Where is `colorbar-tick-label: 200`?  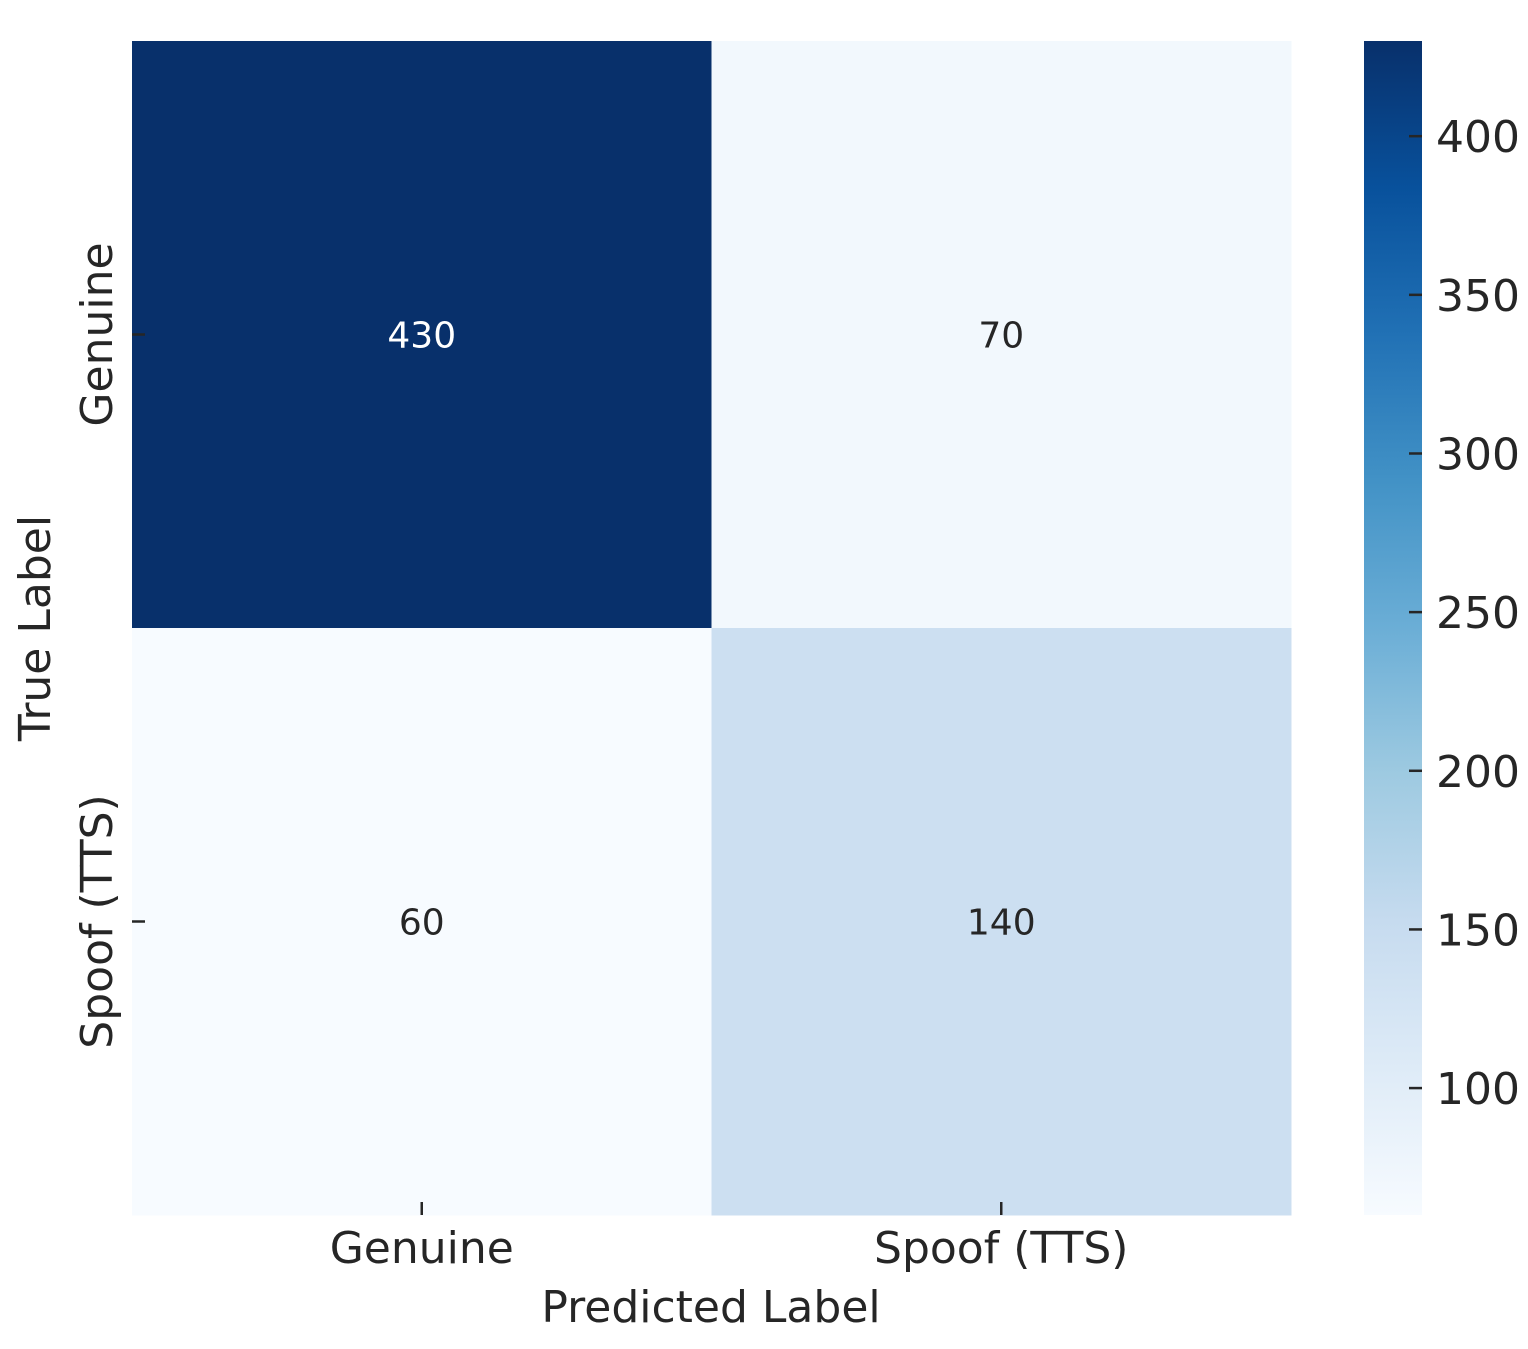
colorbar-tick-label: 200 is located at coordinates (1478, 772).